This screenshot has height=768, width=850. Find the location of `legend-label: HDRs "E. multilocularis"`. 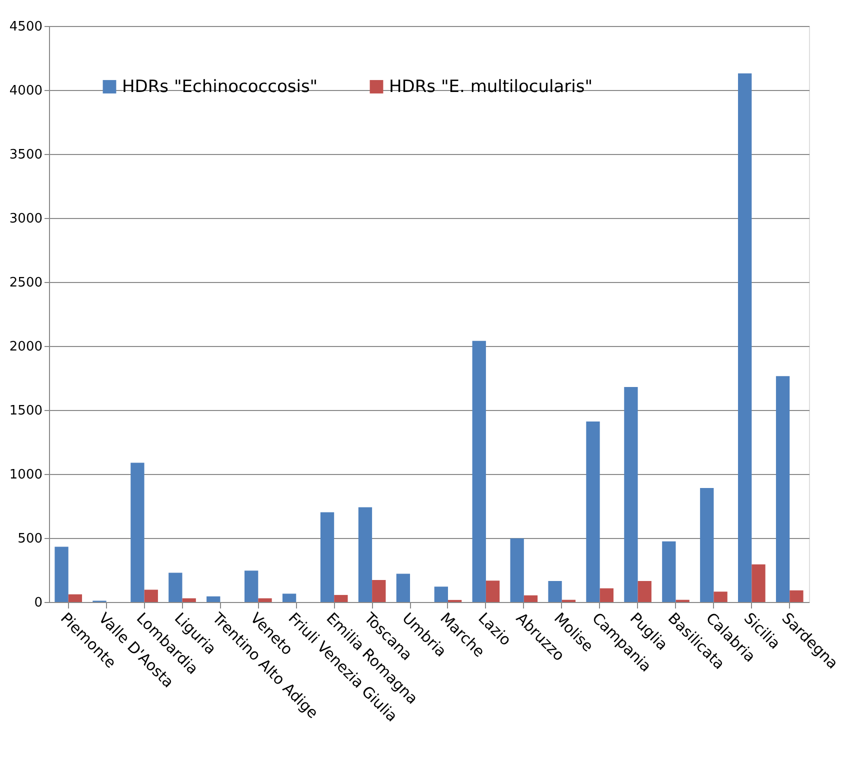

legend-label: HDRs "E. multilocularis" is located at coordinates (491, 86).